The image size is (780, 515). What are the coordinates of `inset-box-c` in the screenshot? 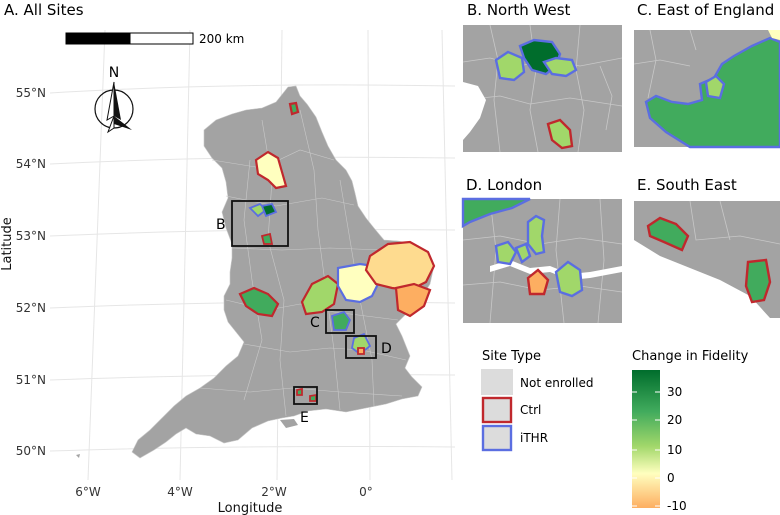 It's located at (340, 321).